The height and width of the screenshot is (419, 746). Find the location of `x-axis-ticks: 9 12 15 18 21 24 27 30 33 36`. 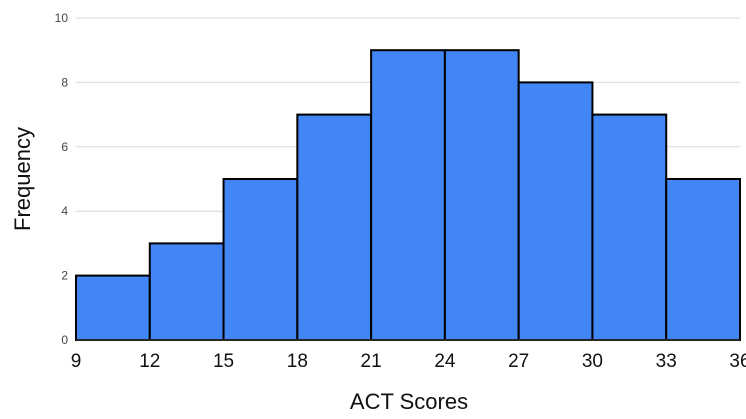

x-axis-ticks: 9 12 15 18 21 24 27 30 33 36 is located at coordinates (408, 361).